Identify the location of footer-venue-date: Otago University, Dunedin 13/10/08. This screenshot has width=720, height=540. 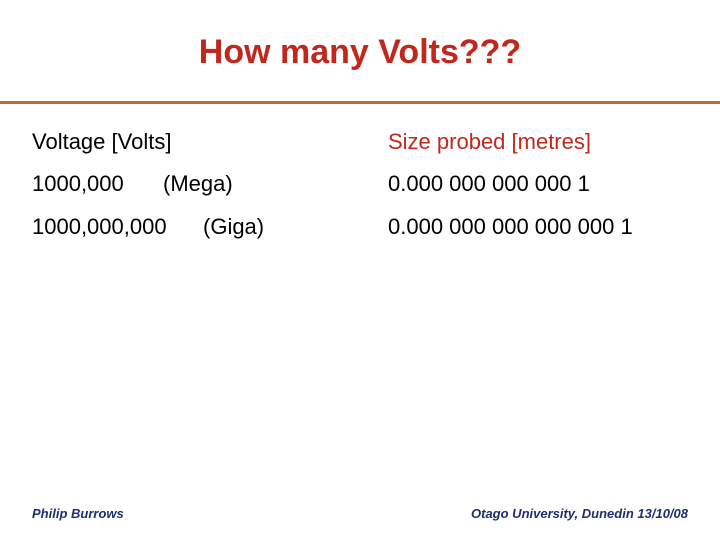
(579, 513).